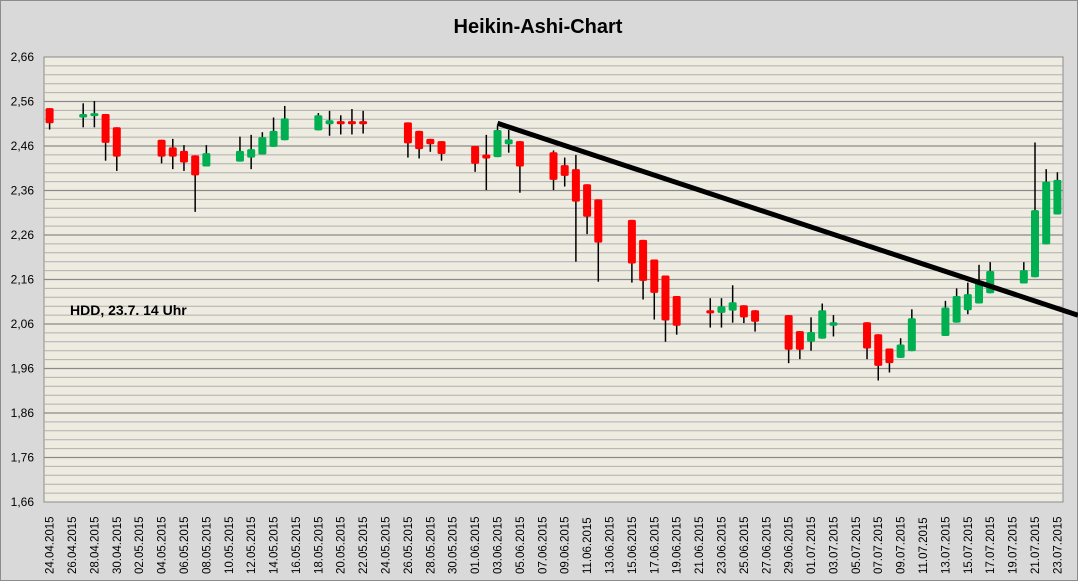  Describe the element at coordinates (95, 545) in the screenshot. I see `x-tick-label: 28.04.2015` at that location.